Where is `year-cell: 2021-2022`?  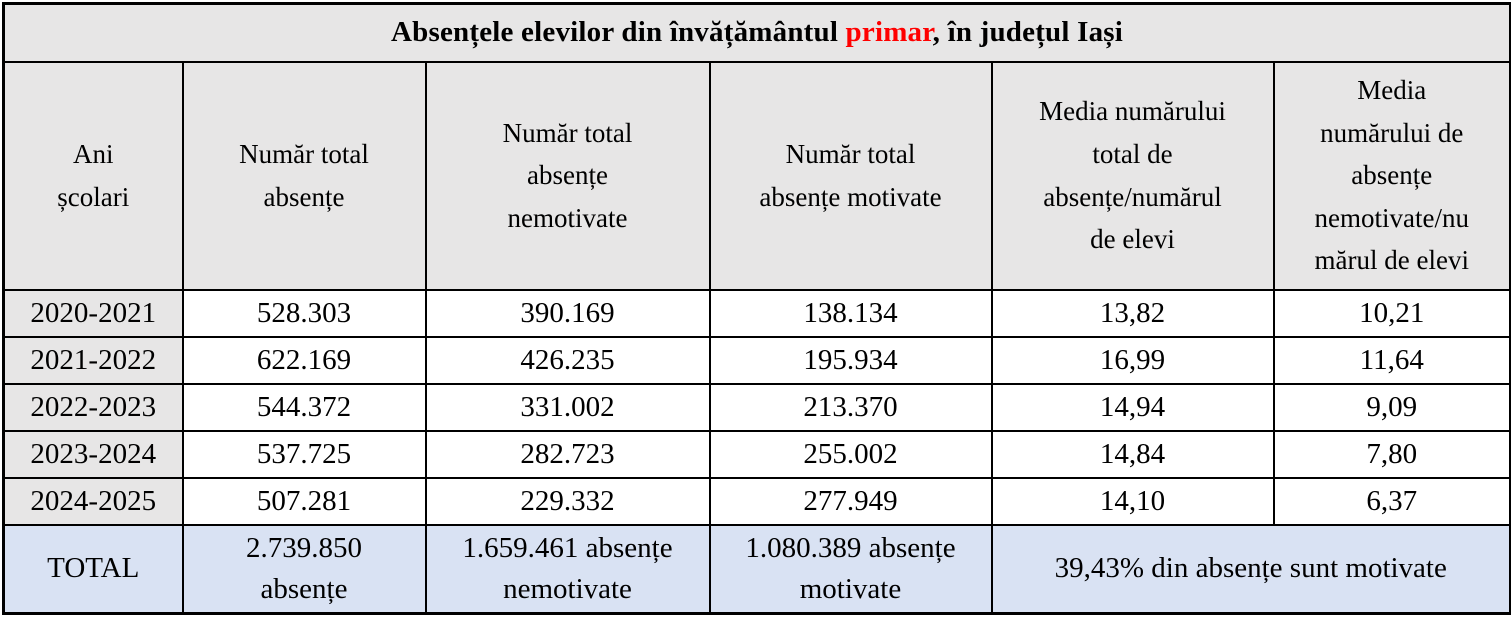 year-cell: 2021-2022 is located at coordinates (93, 360).